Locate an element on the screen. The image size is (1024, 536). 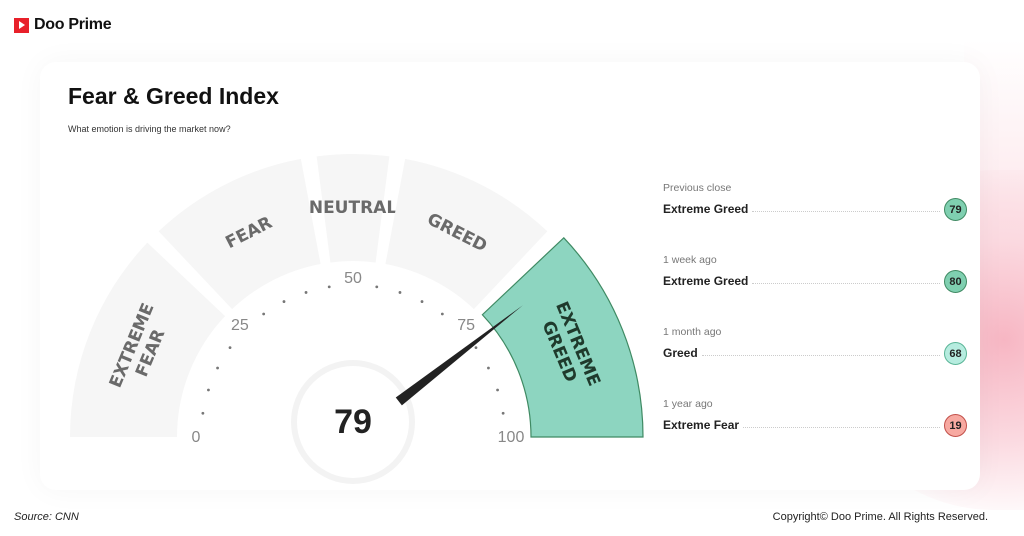
history-item: Previous close Extreme Greed 79 is located at coordinates (815, 201).